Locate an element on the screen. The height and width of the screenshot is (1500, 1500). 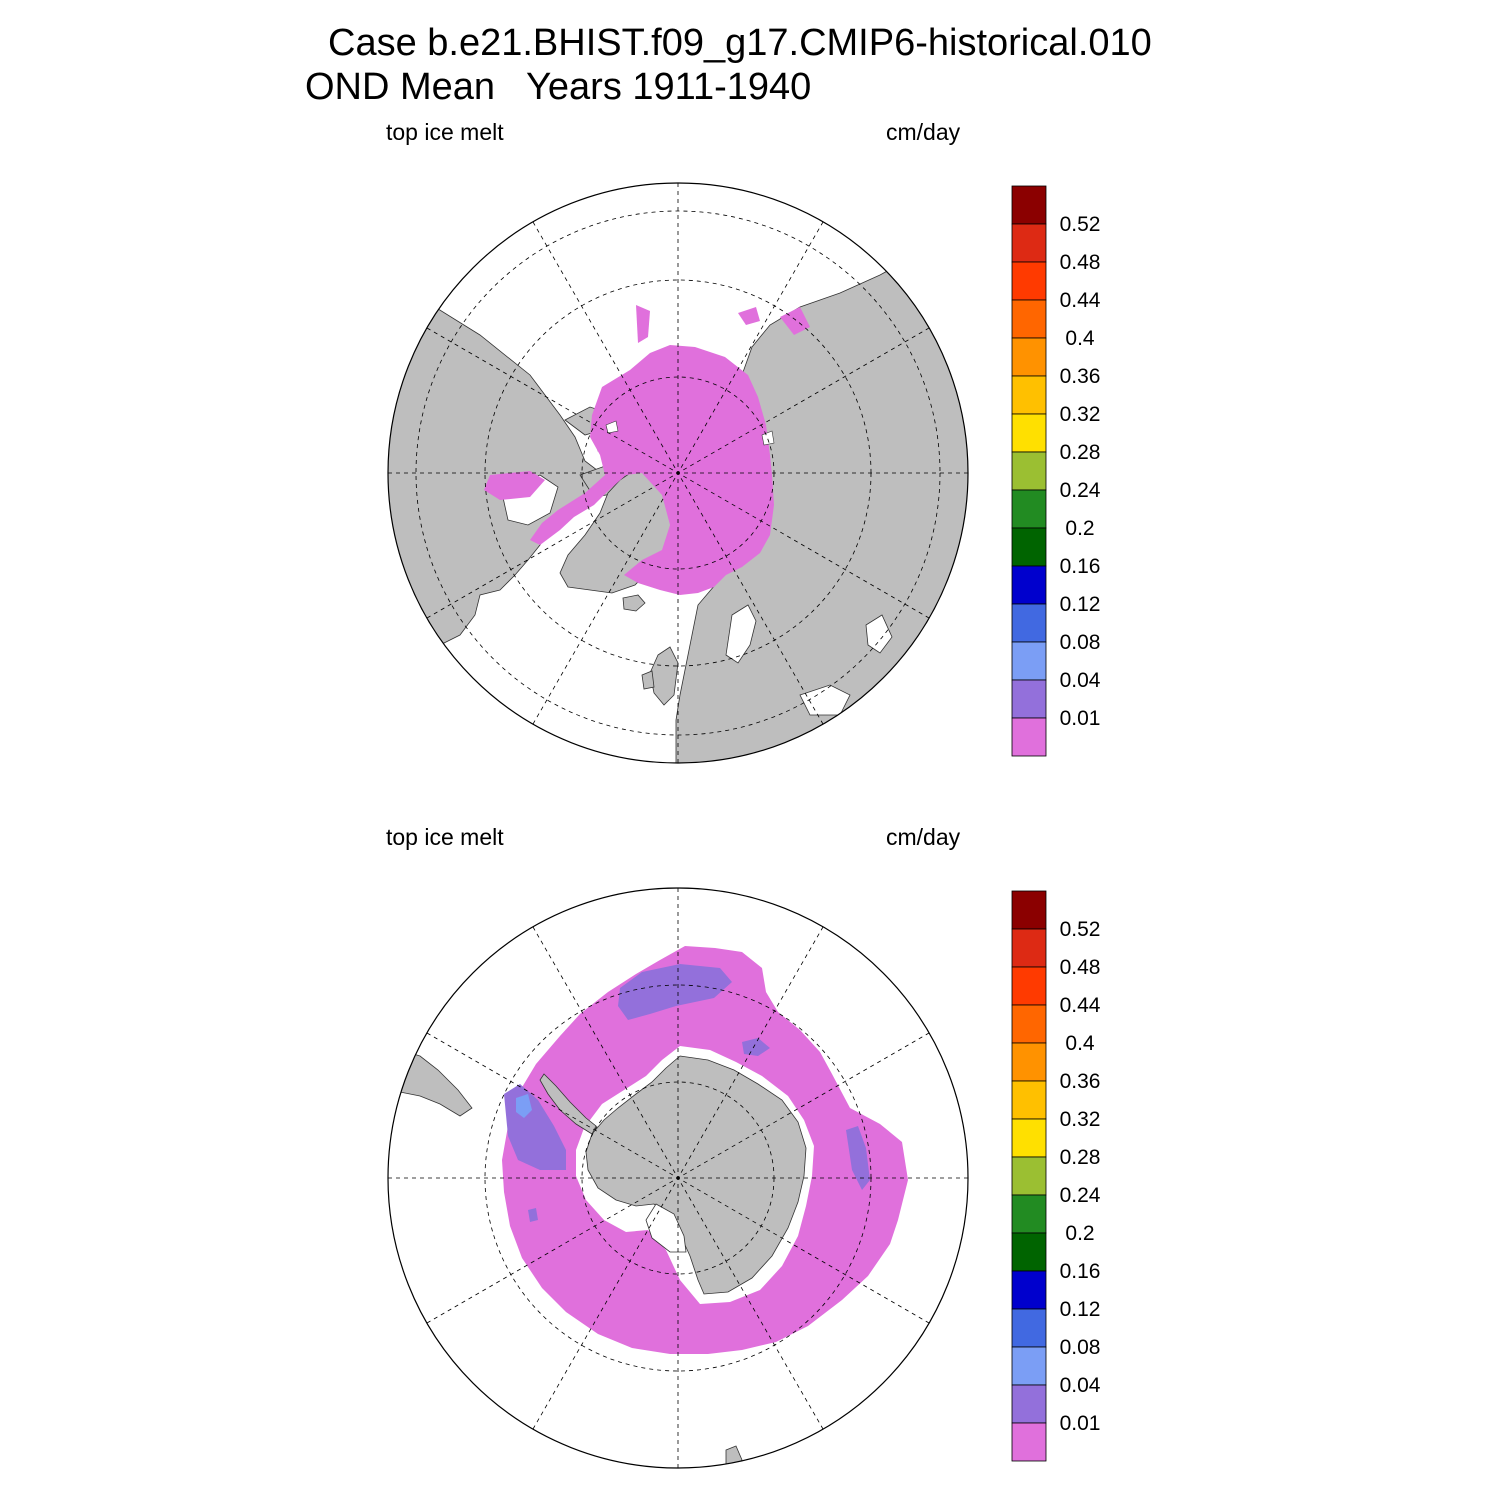
land-antarctica is located at coordinates (696, 1175).